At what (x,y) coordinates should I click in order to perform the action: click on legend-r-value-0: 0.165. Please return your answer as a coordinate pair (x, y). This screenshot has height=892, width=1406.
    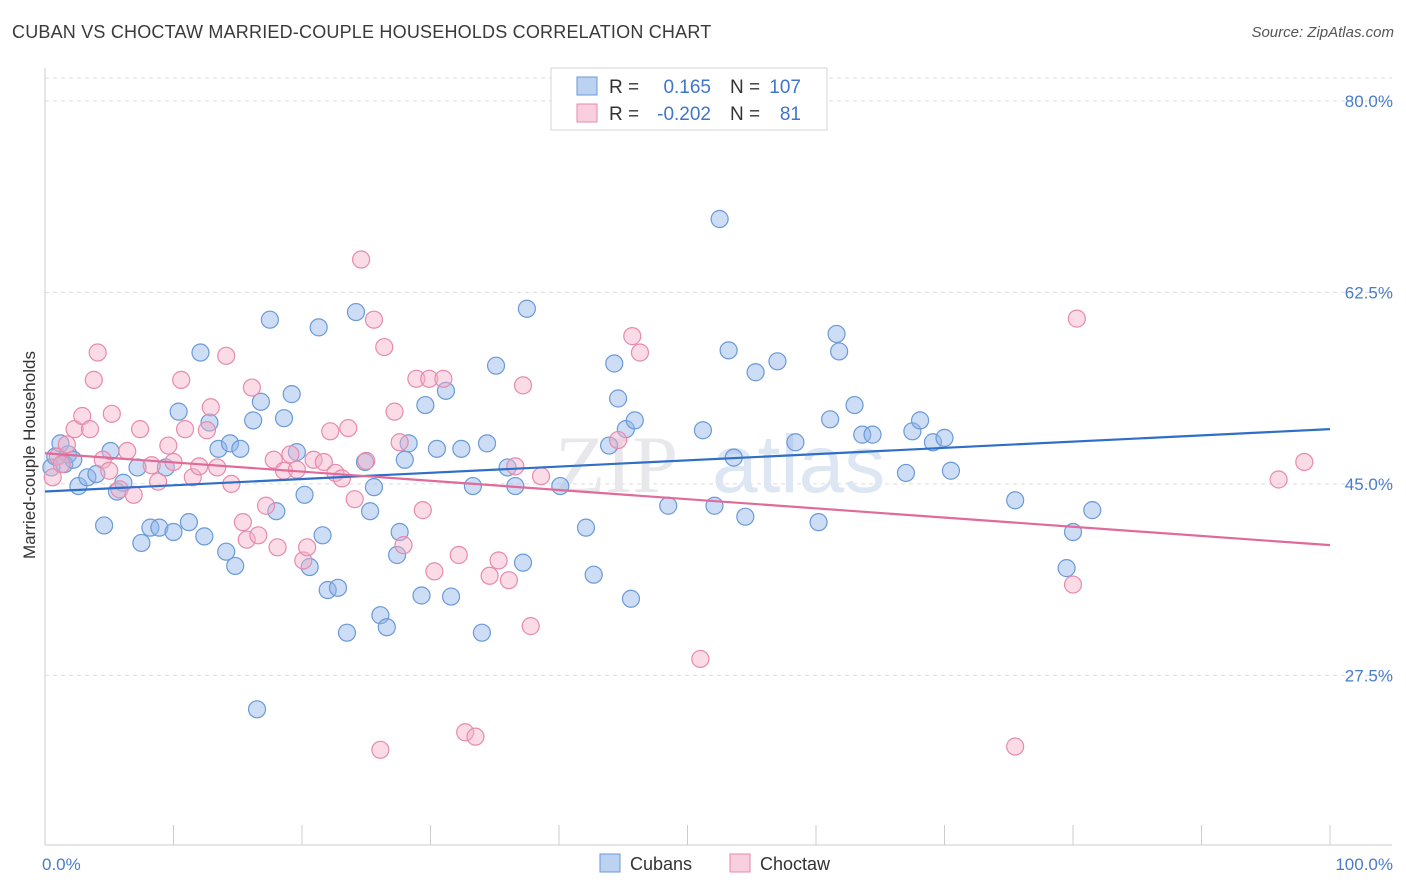
    Looking at the image, I should click on (687, 87).